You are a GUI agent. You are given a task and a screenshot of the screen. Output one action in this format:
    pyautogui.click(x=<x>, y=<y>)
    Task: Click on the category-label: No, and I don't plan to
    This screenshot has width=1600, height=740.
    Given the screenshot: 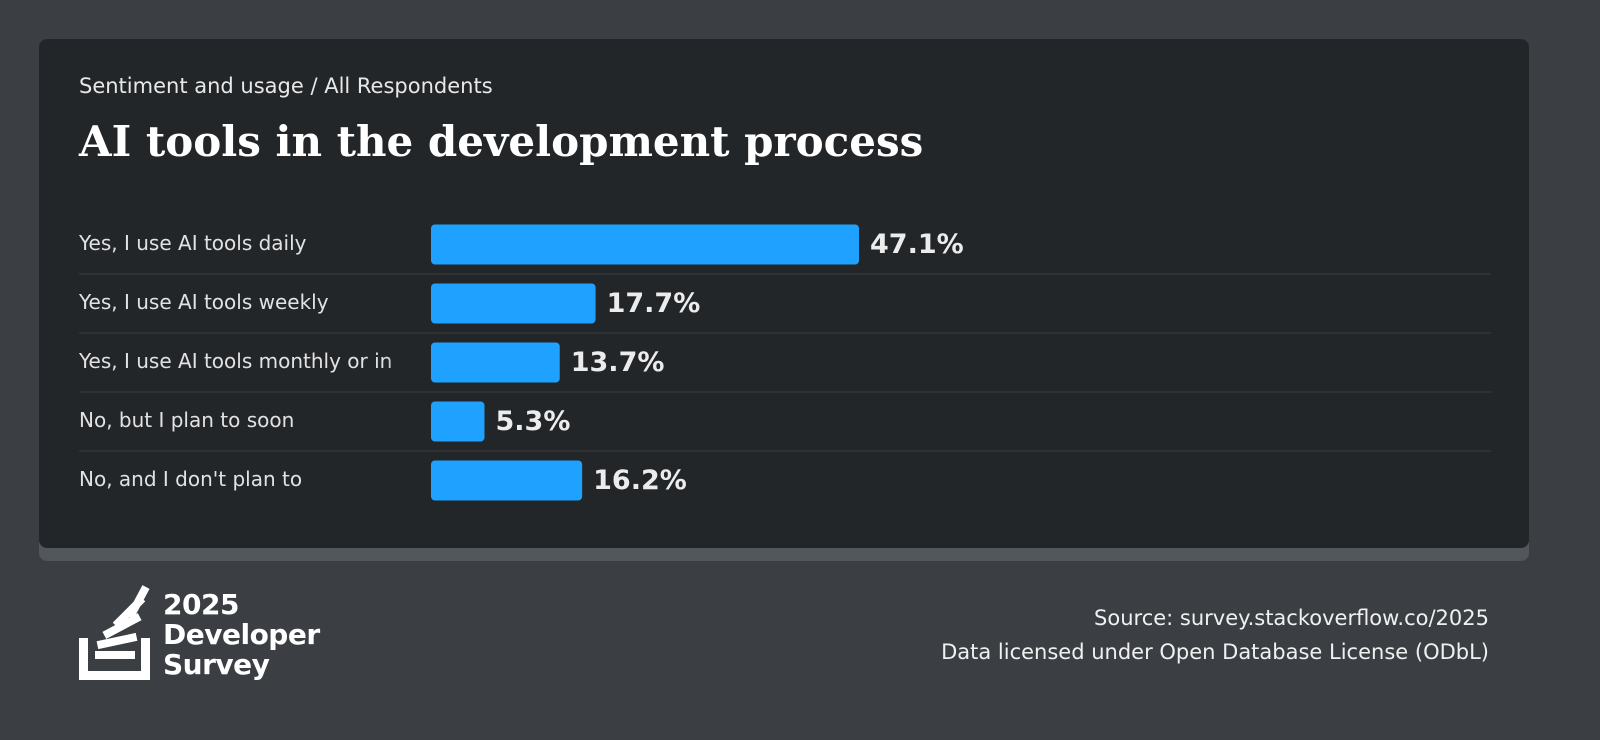 What is the action you would take?
    pyautogui.click(x=190, y=479)
    